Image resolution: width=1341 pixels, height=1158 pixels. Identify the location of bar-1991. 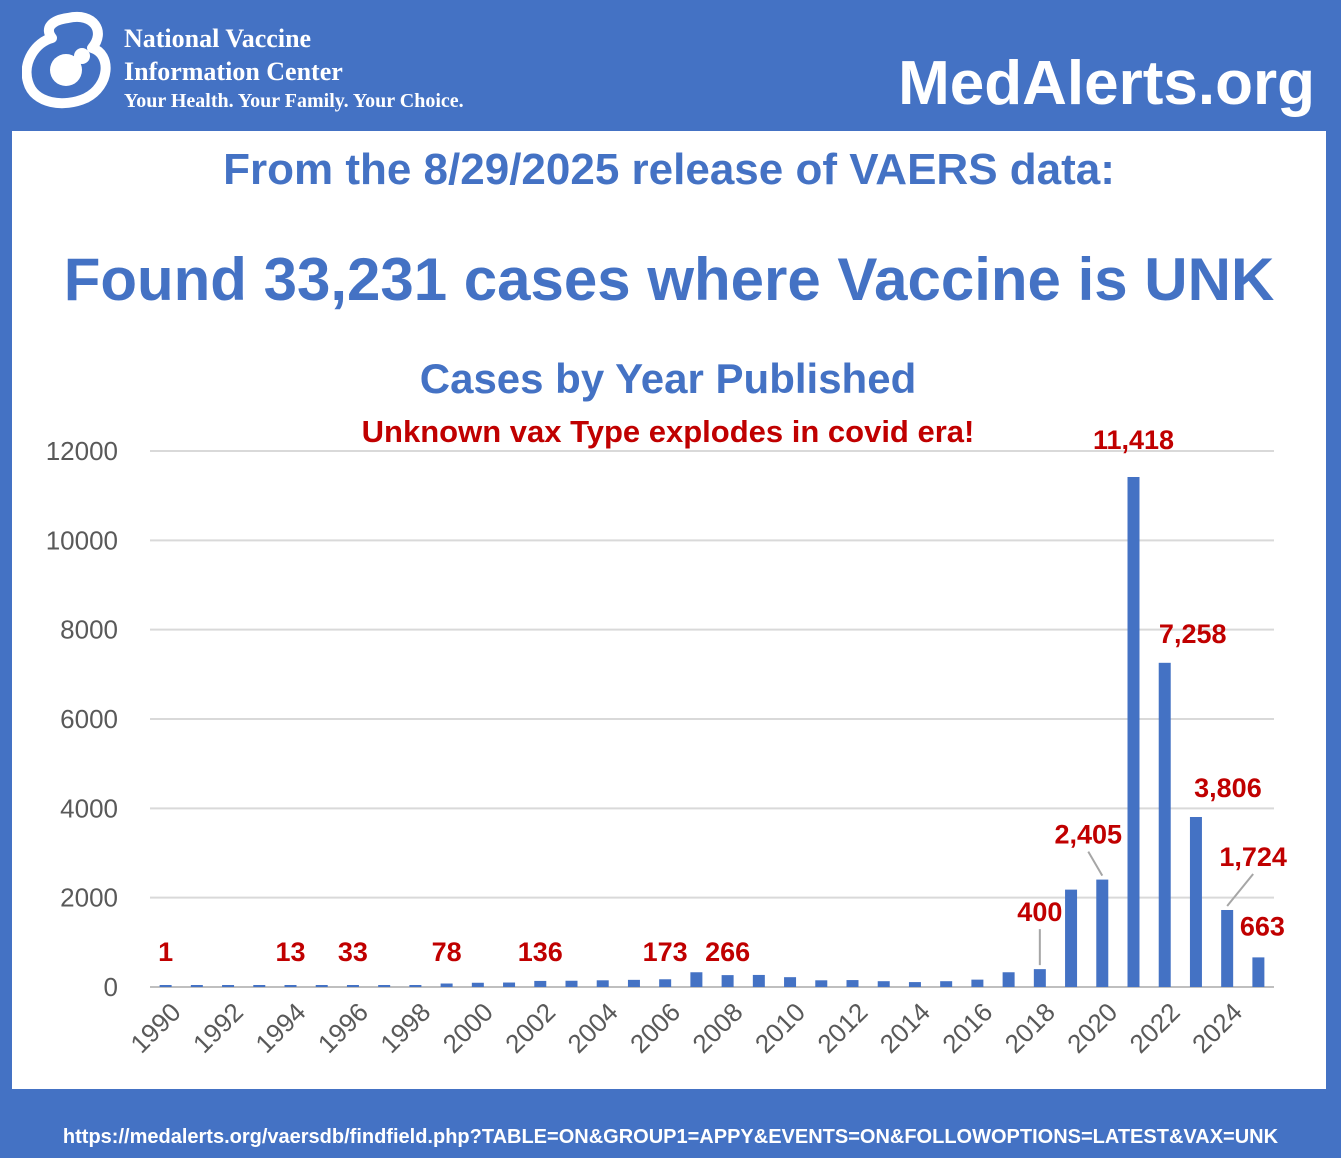
(196, 986).